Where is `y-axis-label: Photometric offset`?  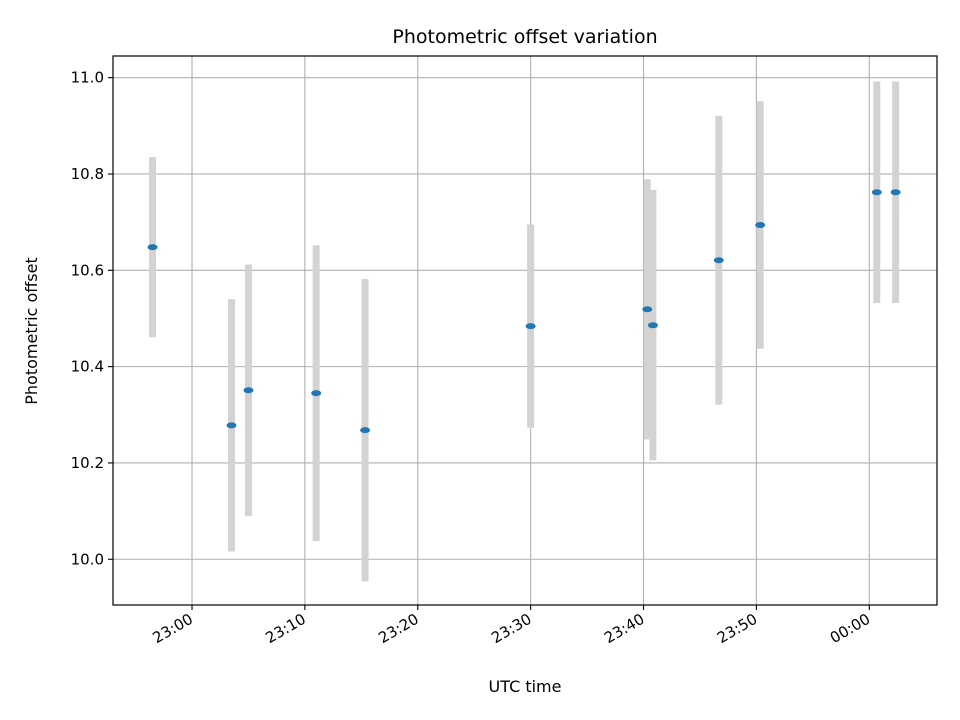 y-axis-label: Photometric offset is located at coordinates (31, 331).